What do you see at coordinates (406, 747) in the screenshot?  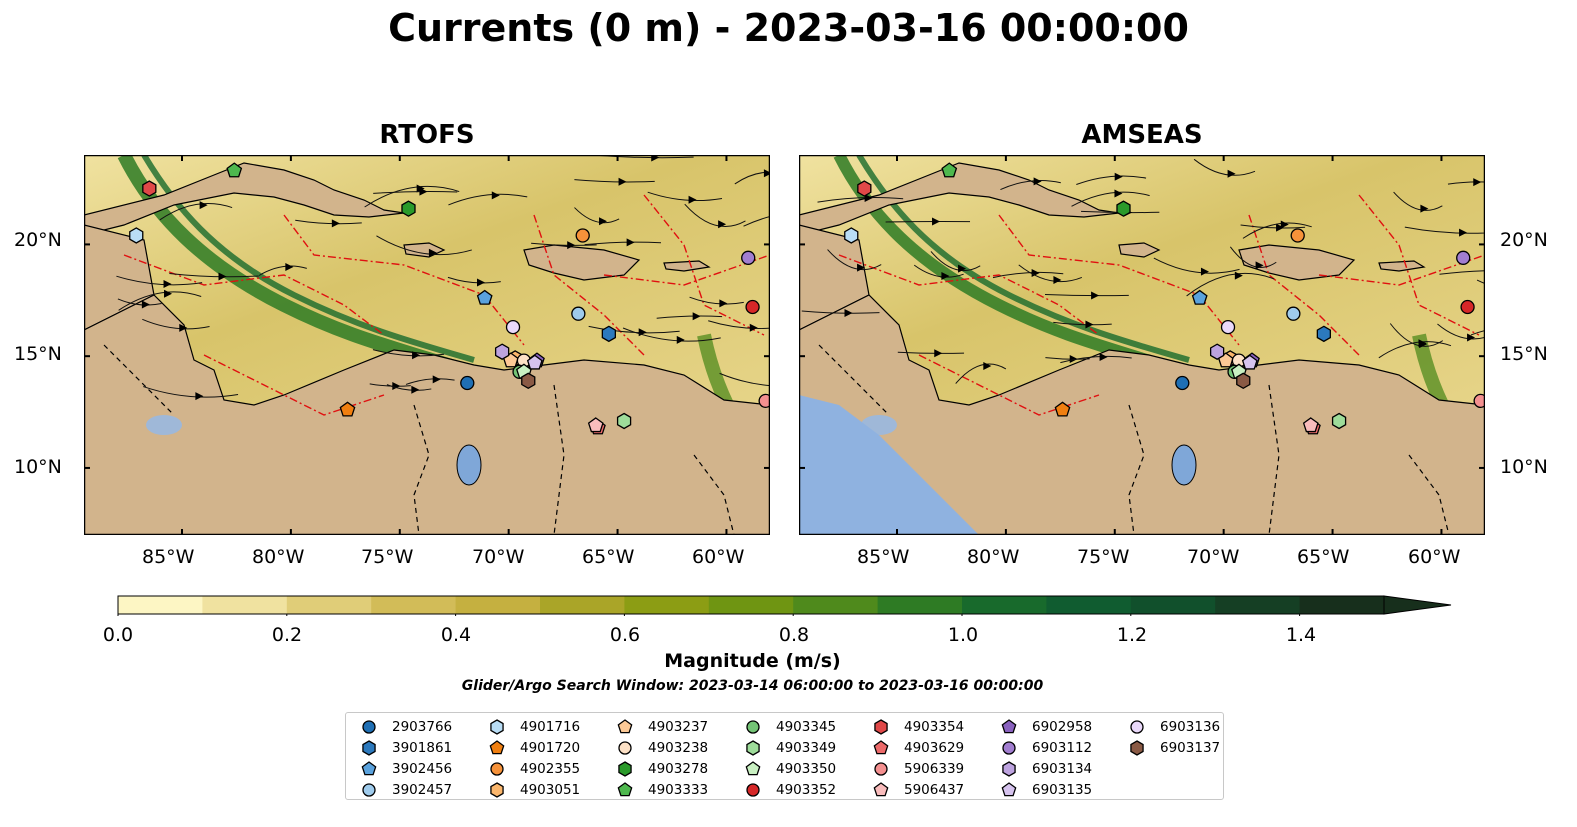 I see `legend-item: 3901861` at bounding box center [406, 747].